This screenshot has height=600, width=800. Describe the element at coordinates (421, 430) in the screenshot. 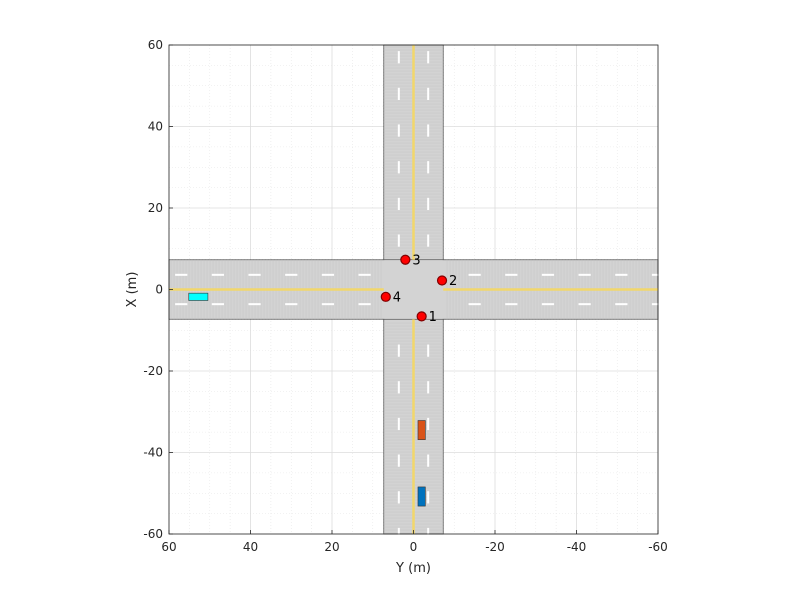

I see `orange-vehicle` at that location.